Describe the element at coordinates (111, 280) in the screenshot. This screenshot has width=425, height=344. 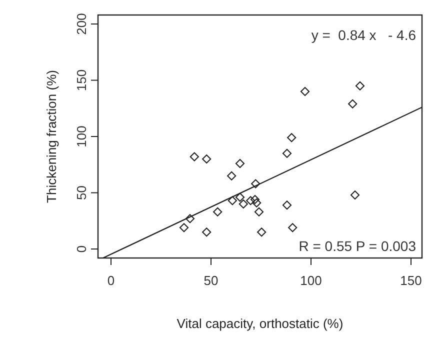
I see `x-tick-label: 0` at that location.